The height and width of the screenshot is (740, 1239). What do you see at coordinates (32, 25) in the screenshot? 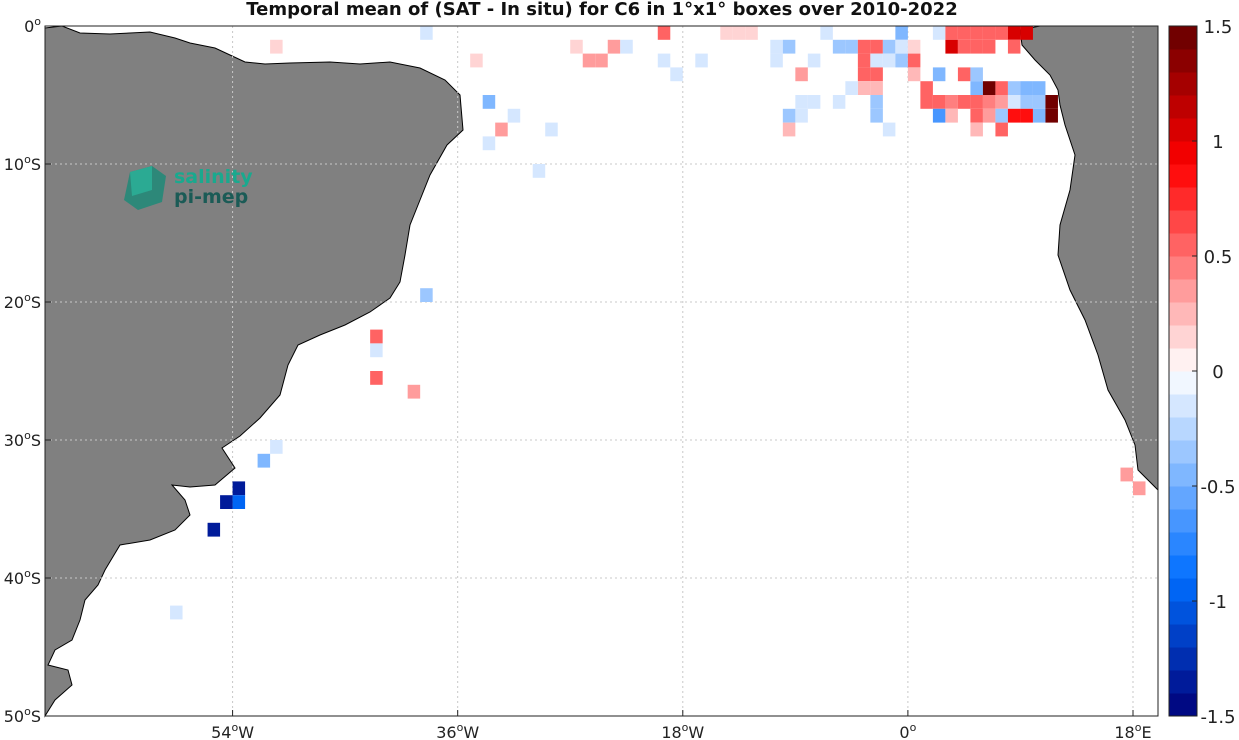
I see `y-tick-label: 0o` at bounding box center [32, 25].